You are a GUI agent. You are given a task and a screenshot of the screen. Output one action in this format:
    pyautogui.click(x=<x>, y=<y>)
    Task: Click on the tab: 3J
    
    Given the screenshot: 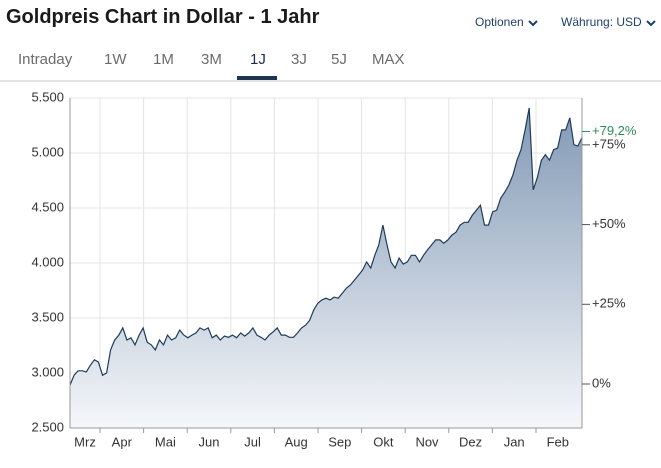 What is the action you would take?
    pyautogui.click(x=299, y=59)
    